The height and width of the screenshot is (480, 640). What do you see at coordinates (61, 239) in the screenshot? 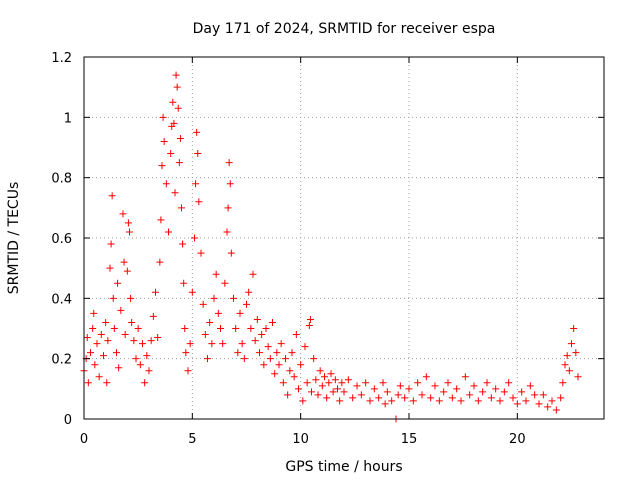
I see `y-tick-label: 0.6` at bounding box center [61, 239].